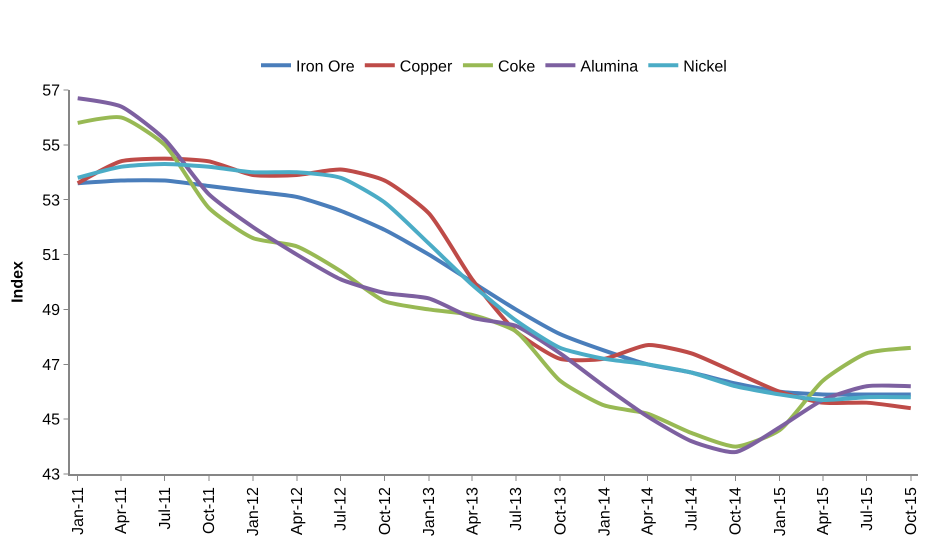 The image size is (932, 559). What do you see at coordinates (51, 145) in the screenshot?
I see `y-tick-label: 55` at bounding box center [51, 145].